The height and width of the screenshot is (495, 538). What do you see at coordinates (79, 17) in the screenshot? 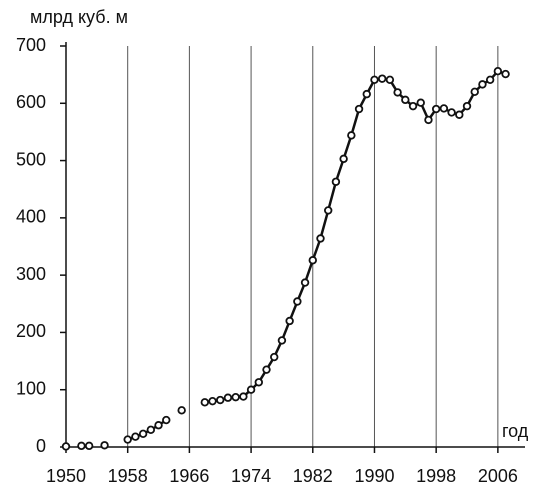
I see `y-axis-label: млрд куб. м` at bounding box center [79, 17].